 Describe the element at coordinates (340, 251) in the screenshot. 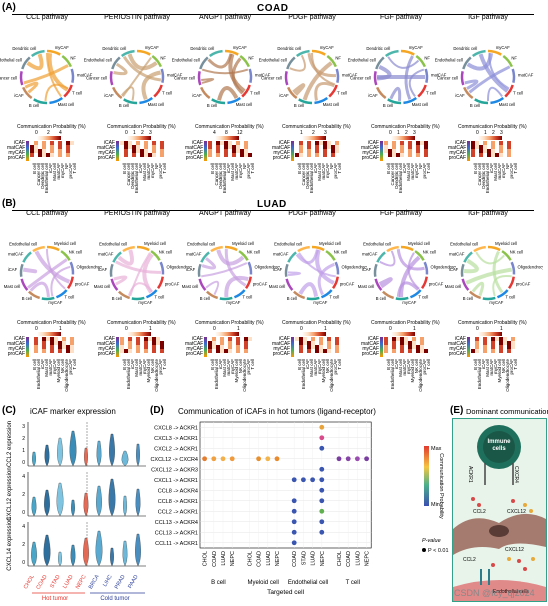

I see `luad-chord-label: NK cell` at that location.